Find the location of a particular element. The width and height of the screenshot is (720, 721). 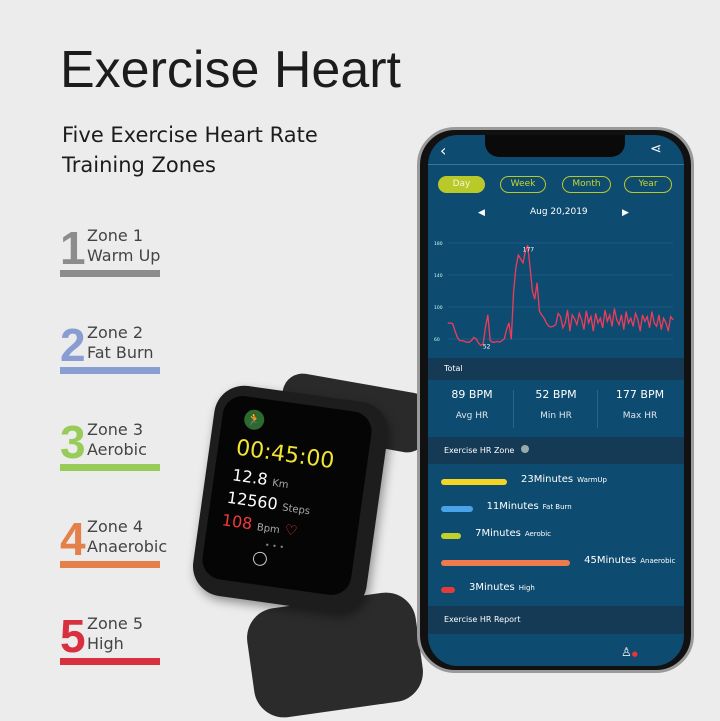

tab-week: Week is located at coordinates (523, 184).